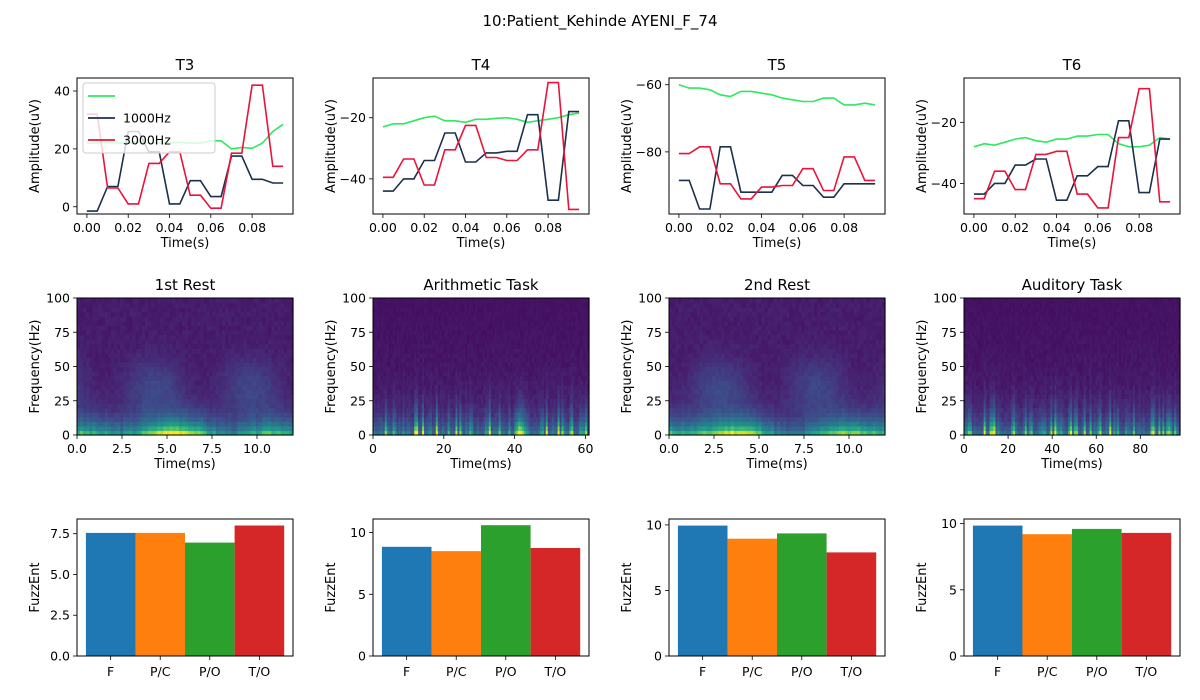 This screenshot has height=700, width=1200. I want to click on x-tick-label: 0.00, so click(383, 227).